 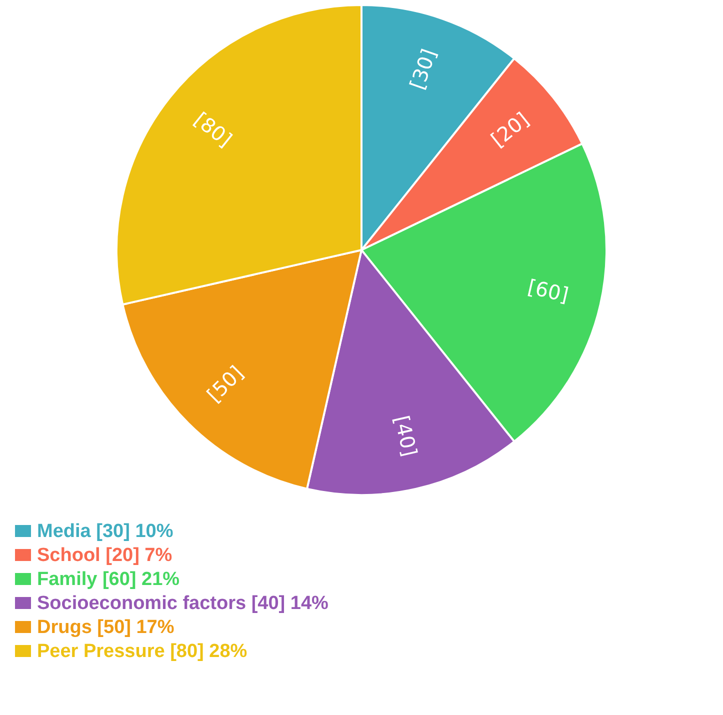 I want to click on data-label: [40], so click(x=406, y=436).